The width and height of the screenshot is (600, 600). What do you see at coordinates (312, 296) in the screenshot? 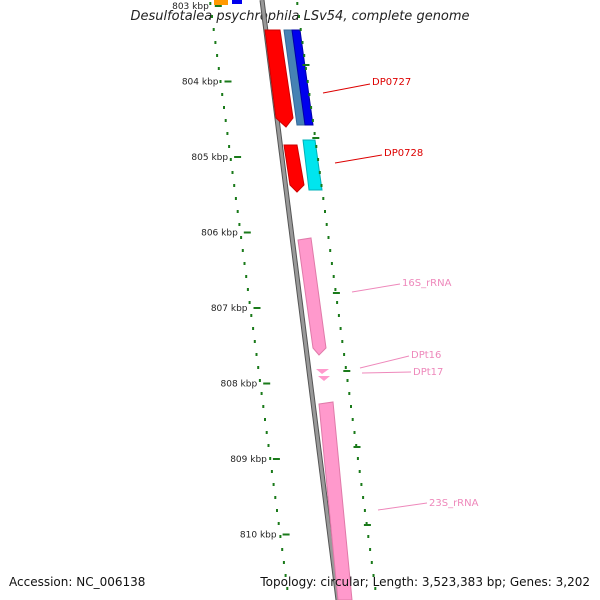
I see `rrna-16s` at bounding box center [312, 296].